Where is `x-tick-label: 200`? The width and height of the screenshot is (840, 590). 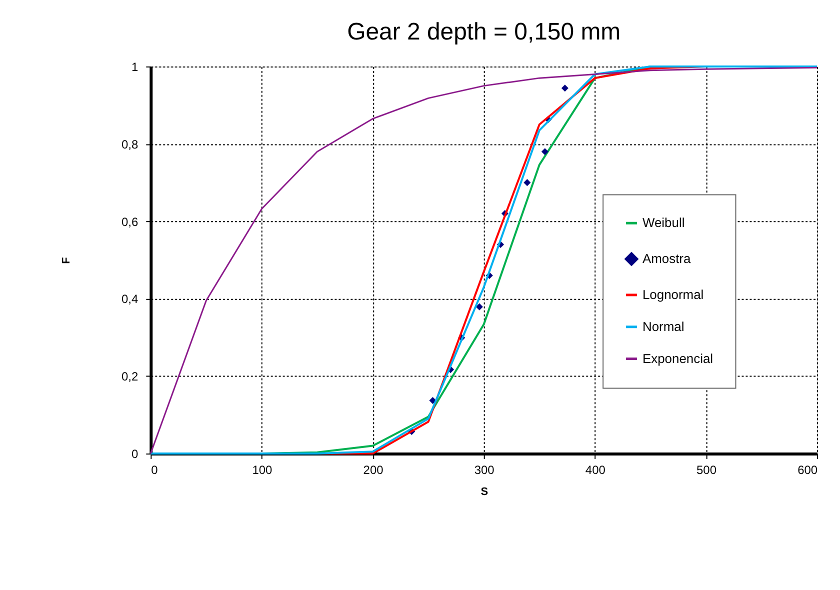
x-tick-label: 200 is located at coordinates (373, 469).